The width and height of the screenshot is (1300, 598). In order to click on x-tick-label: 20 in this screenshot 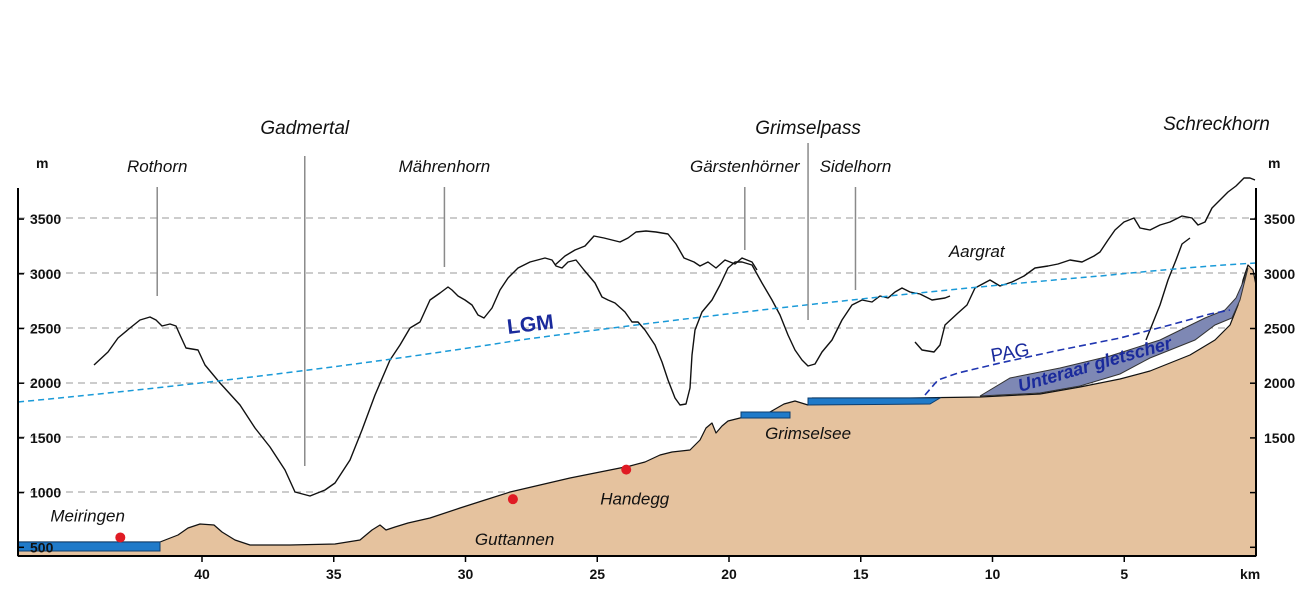, I will do `click(729, 574)`.